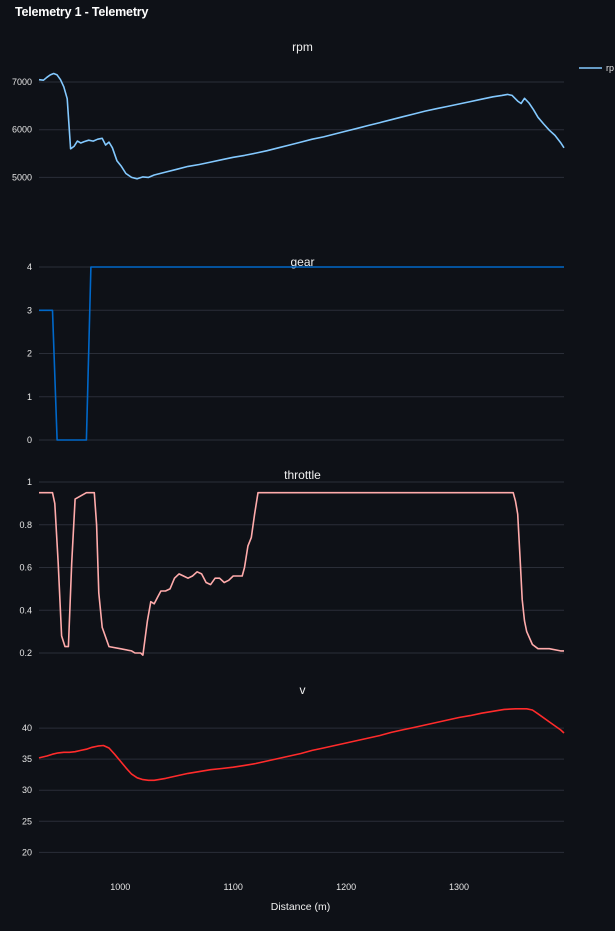 The image size is (615, 931). What do you see at coordinates (29, 482) in the screenshot?
I see `y-tick-label-throttle: 1` at bounding box center [29, 482].